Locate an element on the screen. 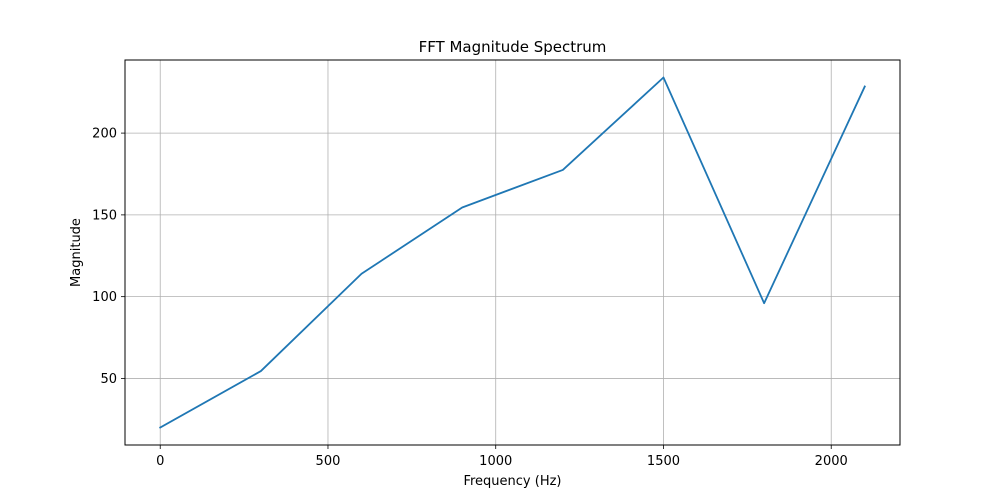 The width and height of the screenshot is (1000, 504). x-tick-label: 0 is located at coordinates (160, 461).